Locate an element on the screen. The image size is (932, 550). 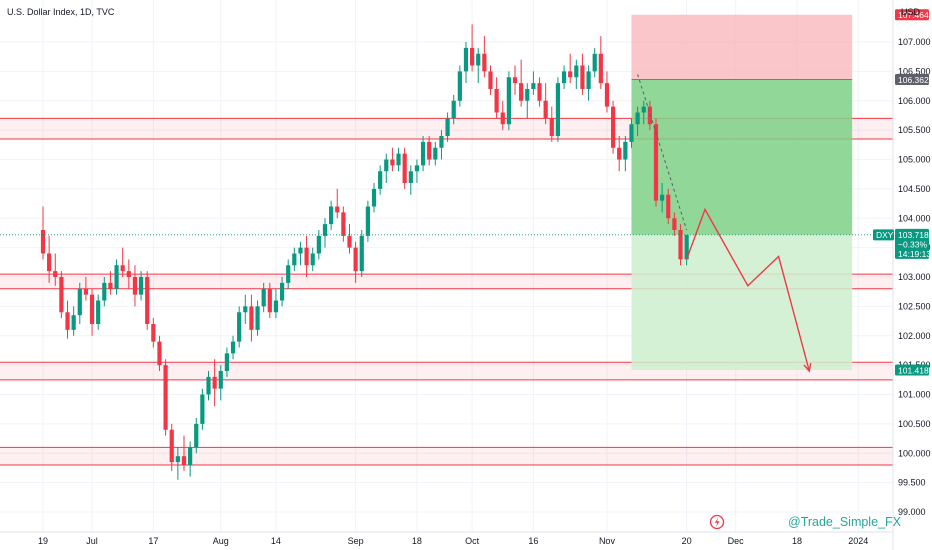
take-profit-zone-remaining is located at coordinates (742, 302).